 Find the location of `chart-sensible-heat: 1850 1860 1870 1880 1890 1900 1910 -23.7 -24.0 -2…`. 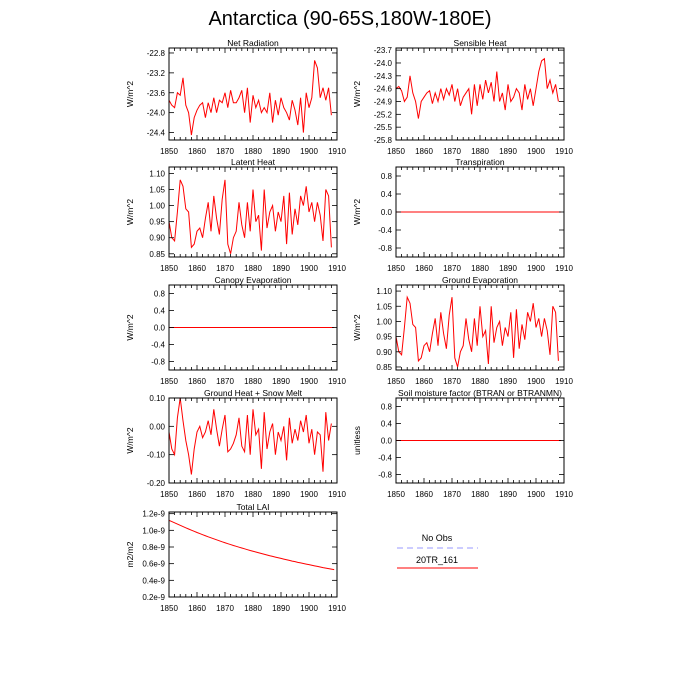

chart-sensible-heat: 1850 1860 1870 1880 1890 1900 1910 -23.7 -24.0 -2… is located at coordinates (462, 97).